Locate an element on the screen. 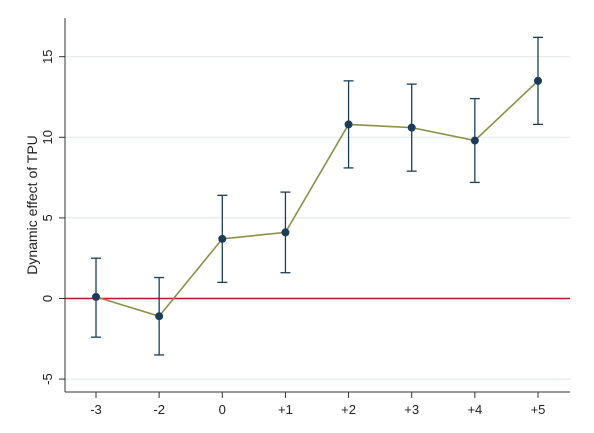  x-tick-label: 0 is located at coordinates (222, 409).